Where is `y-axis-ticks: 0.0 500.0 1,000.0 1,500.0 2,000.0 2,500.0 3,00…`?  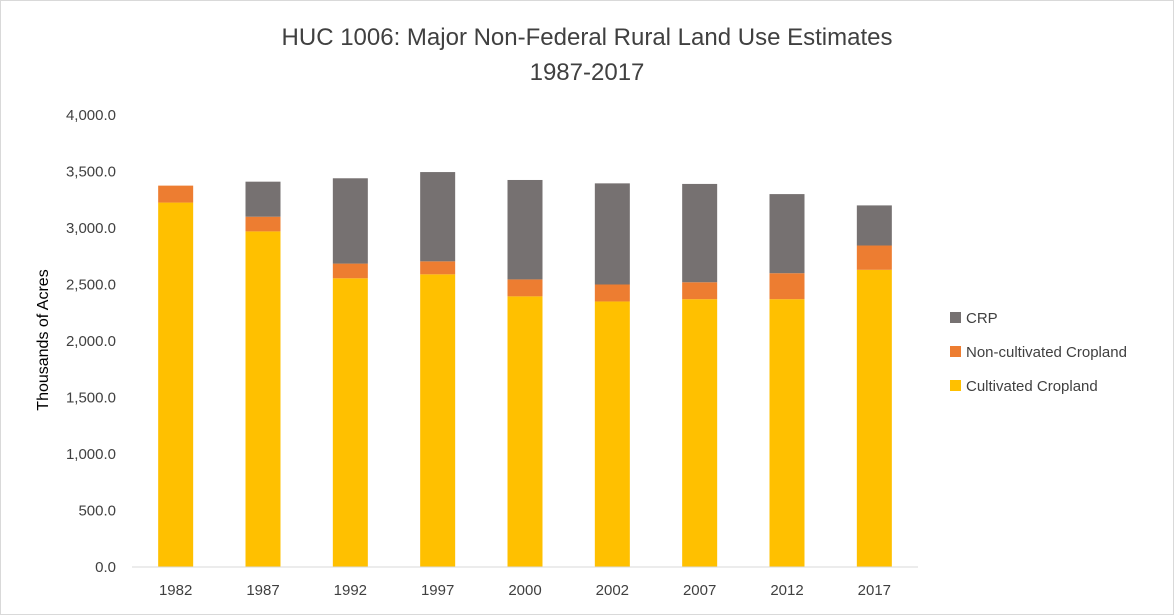 y-axis-ticks: 0.0 500.0 1,000.0 1,500.0 2,000.0 2,500.0 3,00… is located at coordinates (91, 341).